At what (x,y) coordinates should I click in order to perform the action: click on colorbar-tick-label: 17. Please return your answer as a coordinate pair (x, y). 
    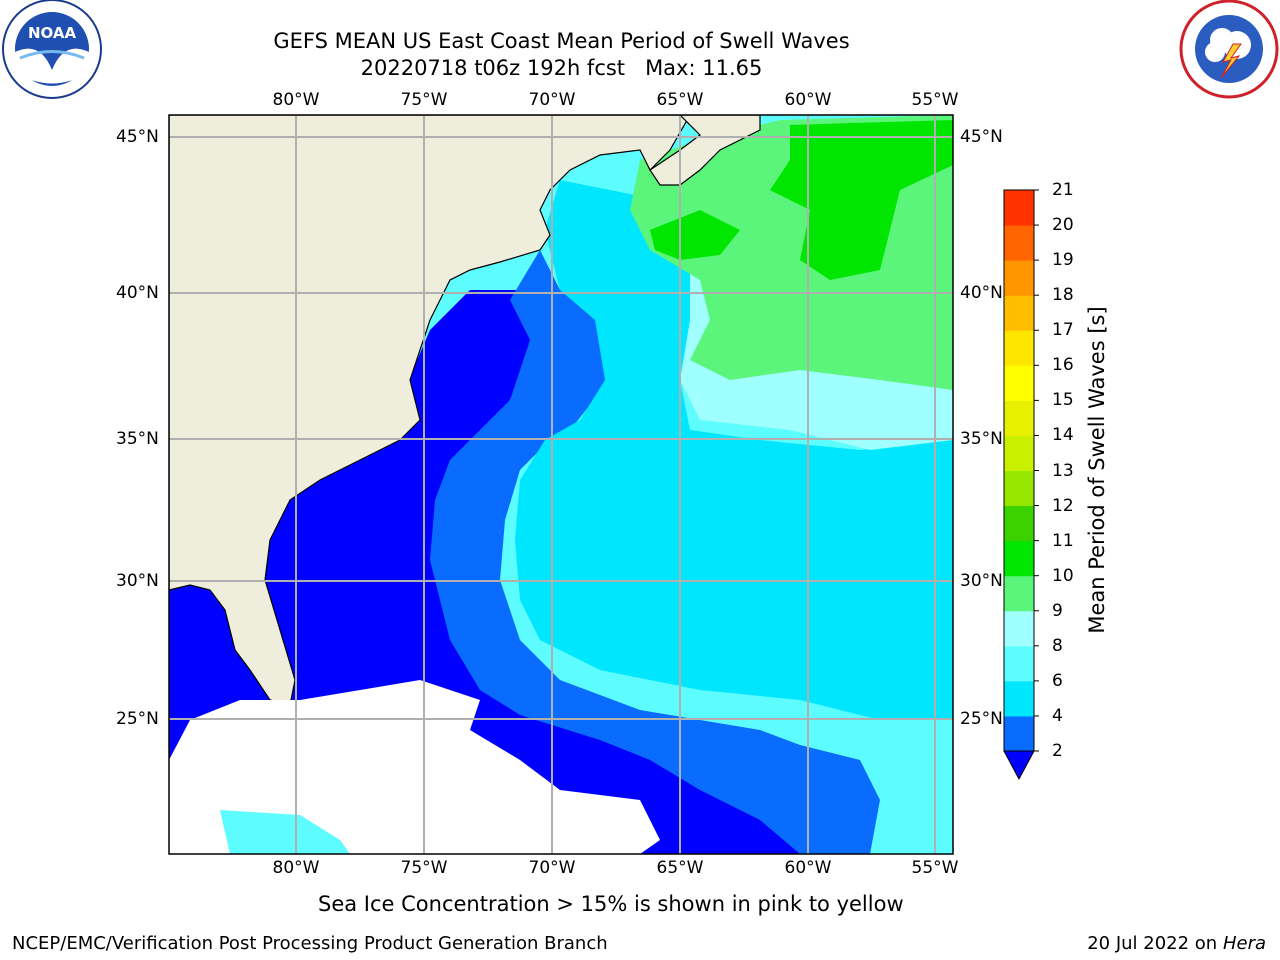
    Looking at the image, I should click on (1063, 330).